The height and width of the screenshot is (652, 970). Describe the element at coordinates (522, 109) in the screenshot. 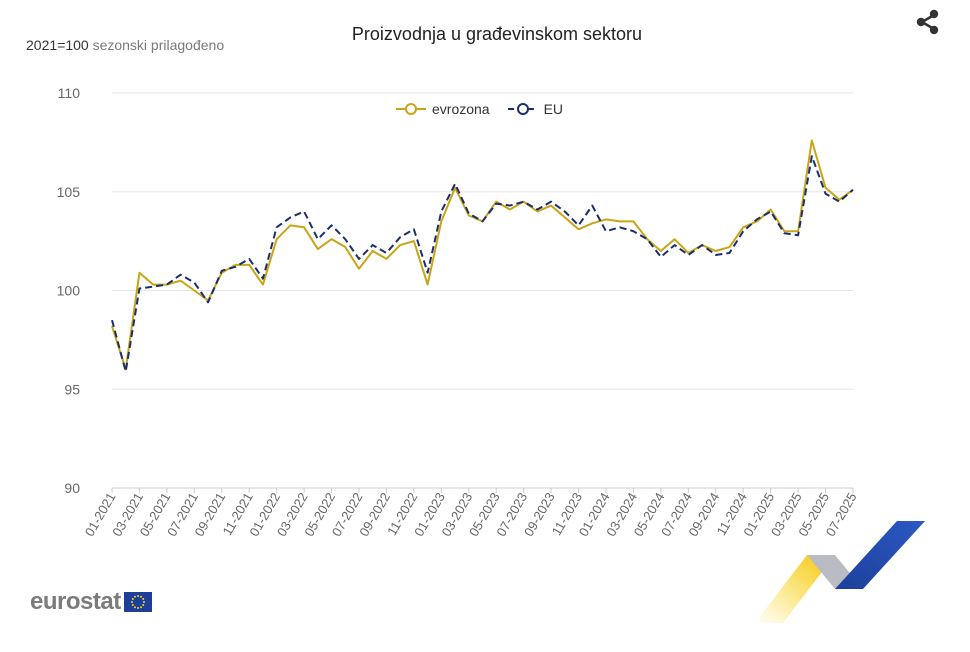

I see `legend-marker-eu` at that location.